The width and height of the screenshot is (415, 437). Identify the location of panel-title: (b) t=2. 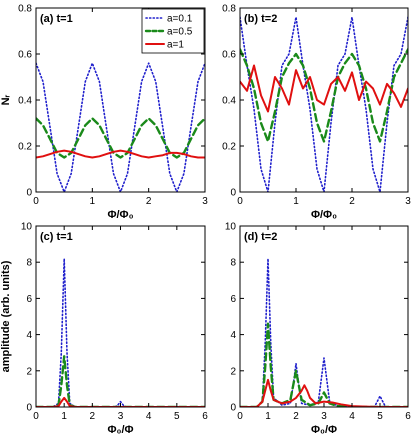
(260, 19).